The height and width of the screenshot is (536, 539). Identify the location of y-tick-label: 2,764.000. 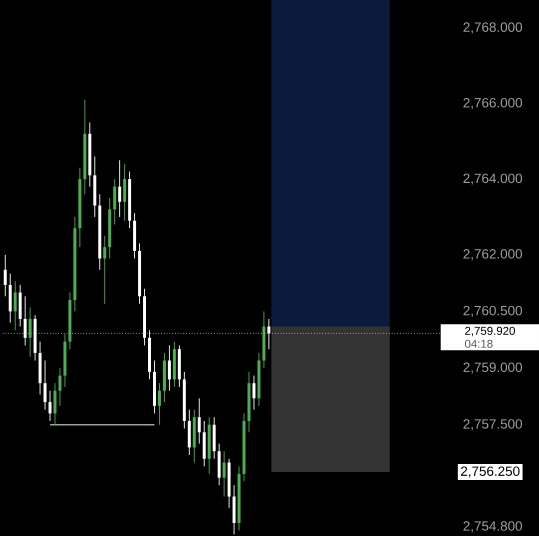
(492, 179).